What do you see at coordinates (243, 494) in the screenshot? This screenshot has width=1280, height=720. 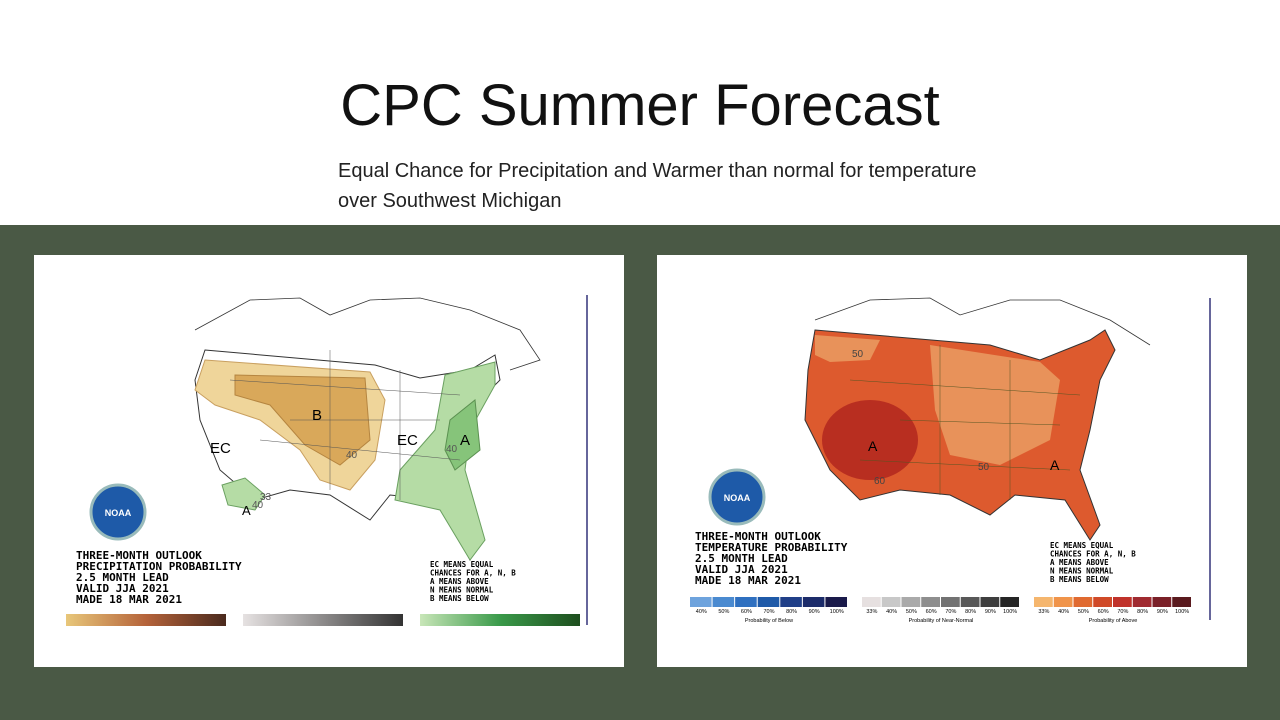 I see `above-area` at bounding box center [243, 494].